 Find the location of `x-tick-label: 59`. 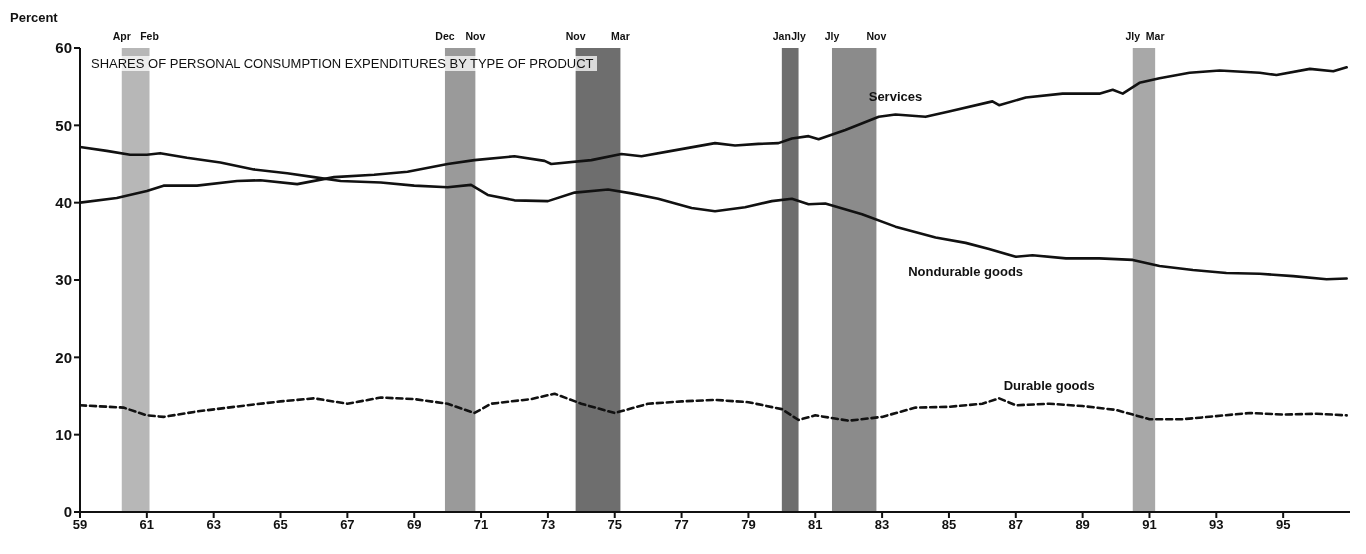

x-tick-label: 59 is located at coordinates (80, 525).